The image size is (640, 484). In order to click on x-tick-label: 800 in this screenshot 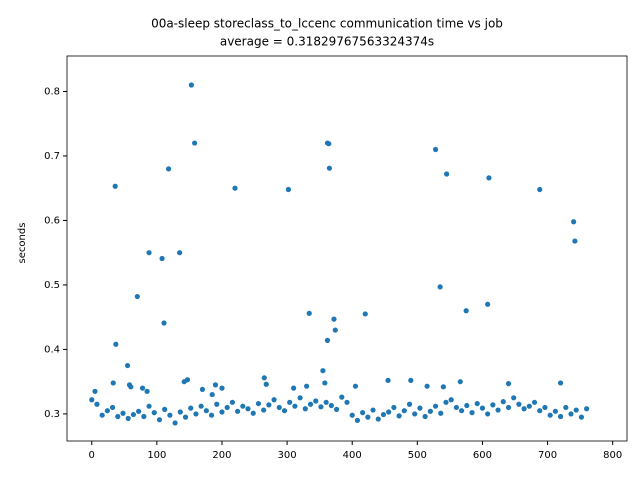, I will do `click(612, 455)`.